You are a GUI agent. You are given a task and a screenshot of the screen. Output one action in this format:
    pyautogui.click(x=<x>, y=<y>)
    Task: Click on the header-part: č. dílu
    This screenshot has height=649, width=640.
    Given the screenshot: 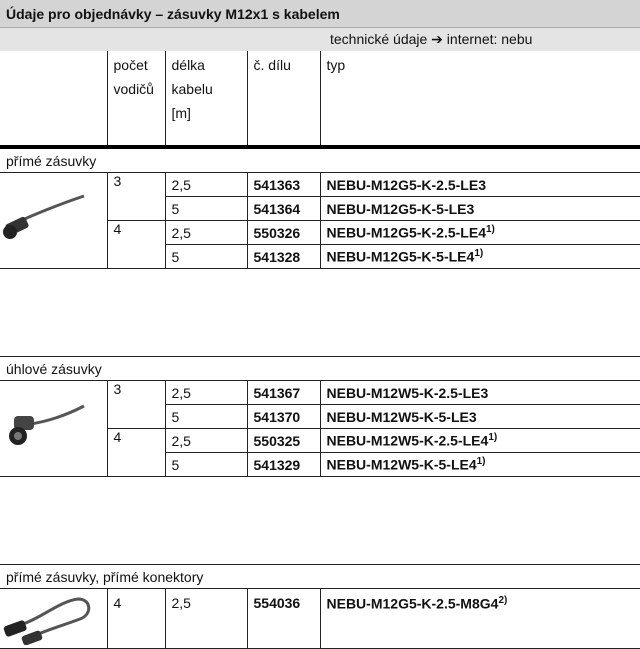 What is the action you would take?
    pyautogui.click(x=283, y=100)
    